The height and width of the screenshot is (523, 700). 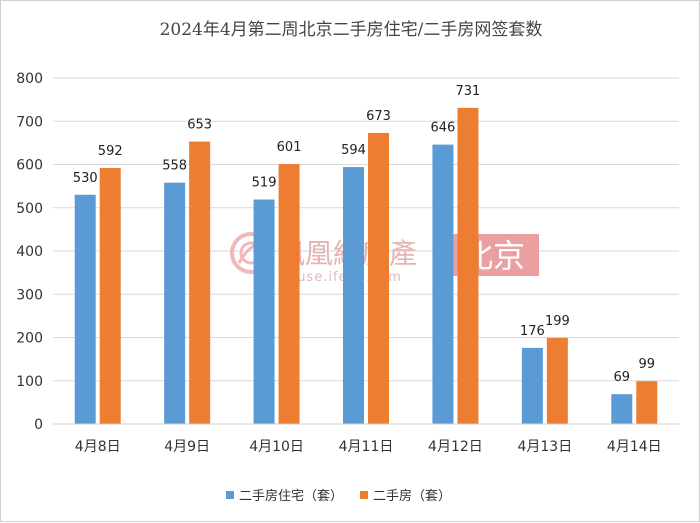 What do you see at coordinates (29, 339) in the screenshot?
I see `y-tick-label: 200` at bounding box center [29, 339].